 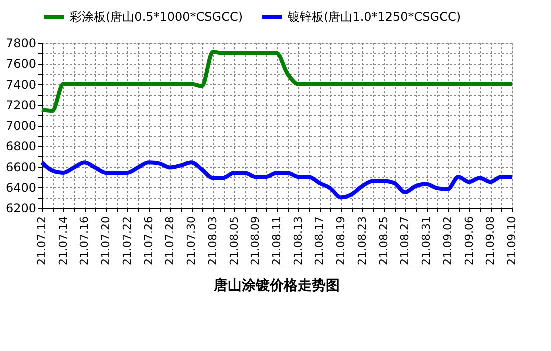 What do you see at coordinates (149, 241) in the screenshot?
I see `x-tick-label: 21.07.26` at bounding box center [149, 241].